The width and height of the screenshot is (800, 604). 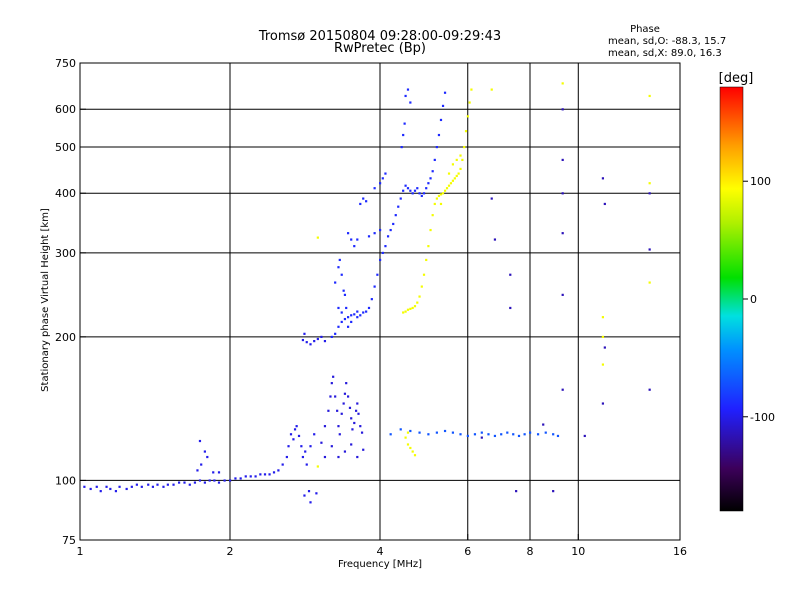 What do you see at coordinates (230, 551) in the screenshot?
I see `x-tick-label: 2` at bounding box center [230, 551].